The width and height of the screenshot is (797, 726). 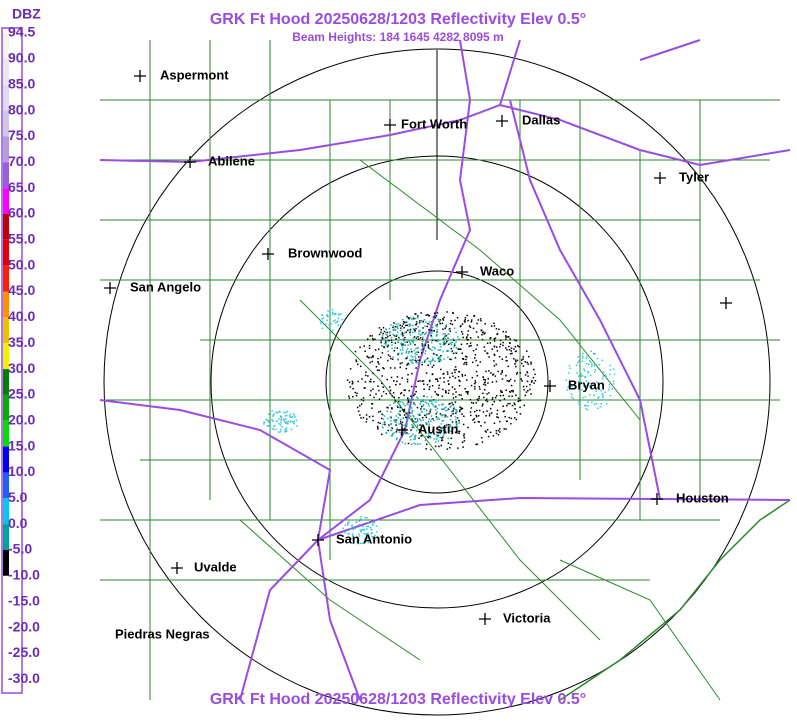 I want to click on legend-label: 90.0, so click(x=21, y=58).